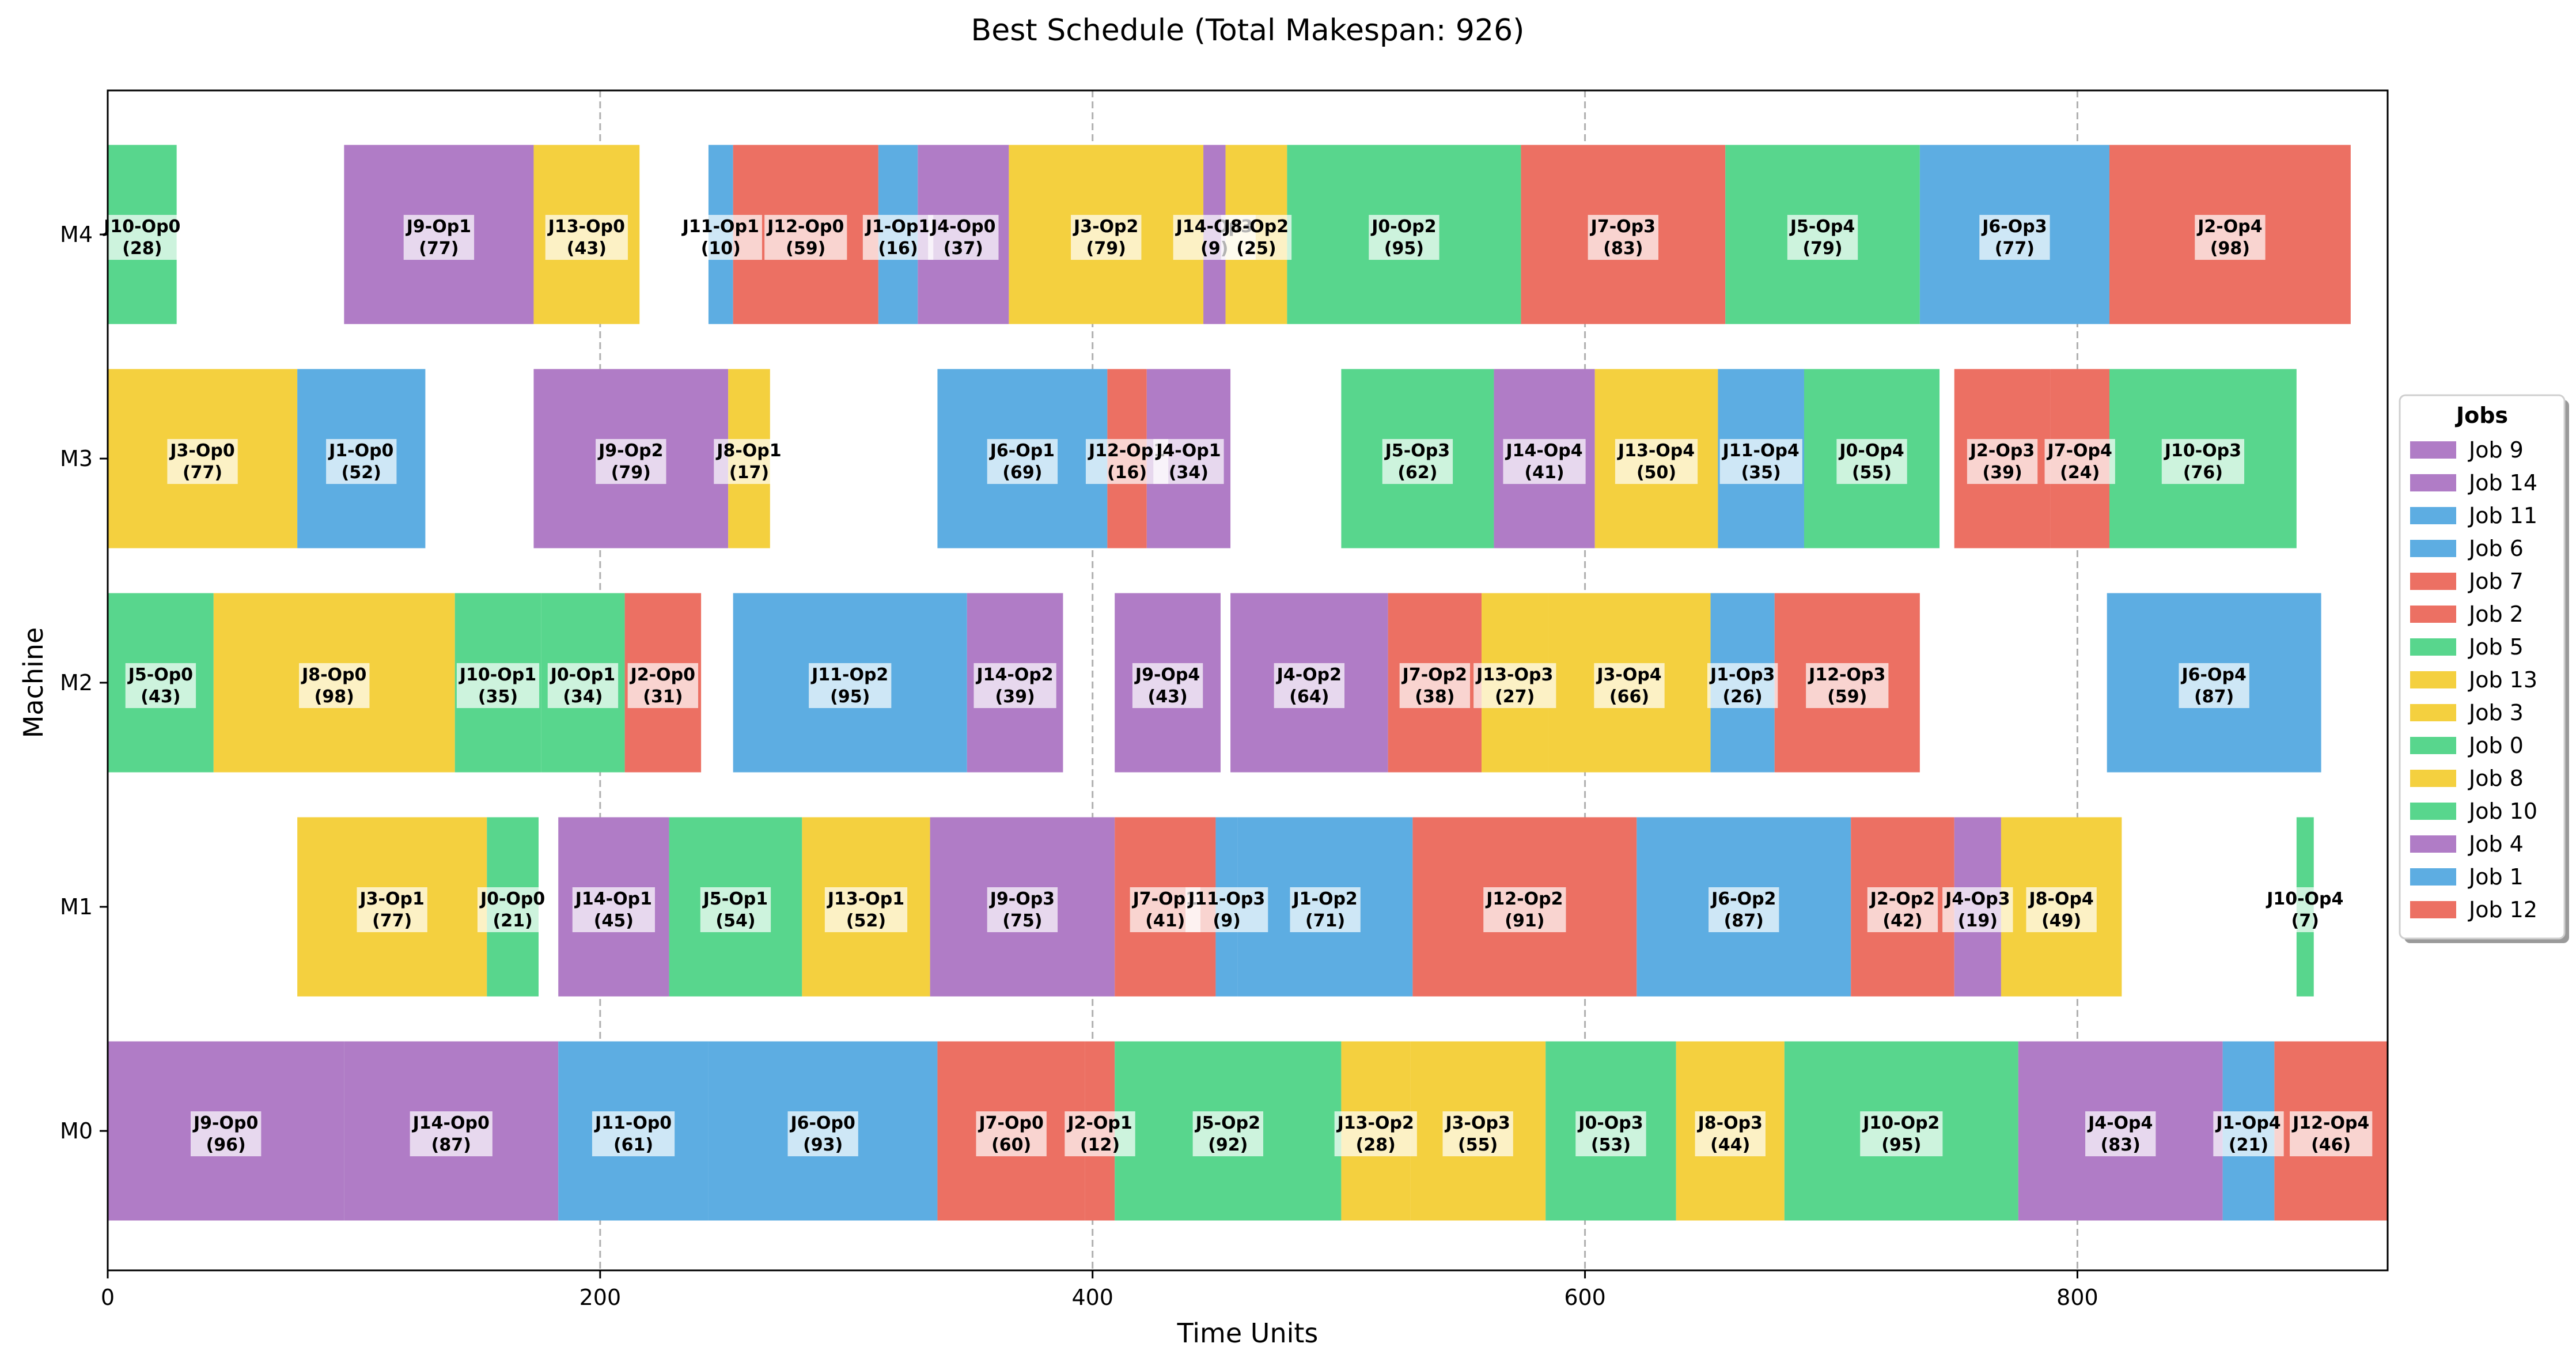 Image resolution: width=2576 pixels, height=1366 pixels. I want to click on task-duration-label: (25), so click(1256, 249).